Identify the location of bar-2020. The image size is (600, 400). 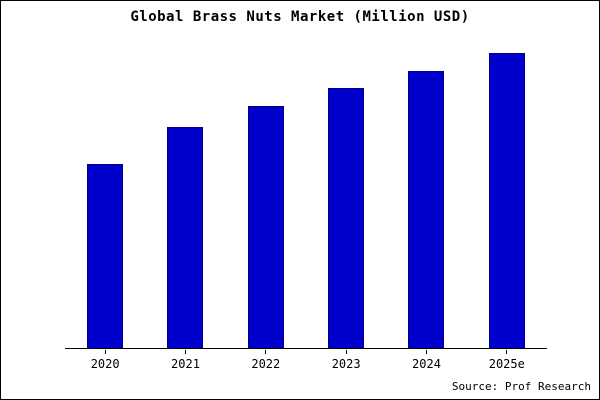
(105, 256).